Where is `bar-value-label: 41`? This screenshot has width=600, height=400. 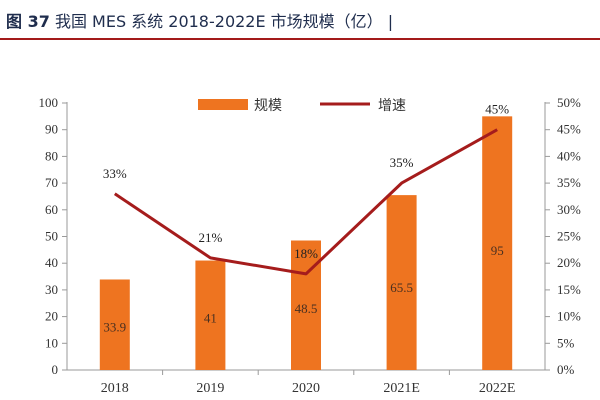
bar-value-label: 41 is located at coordinates (210, 318).